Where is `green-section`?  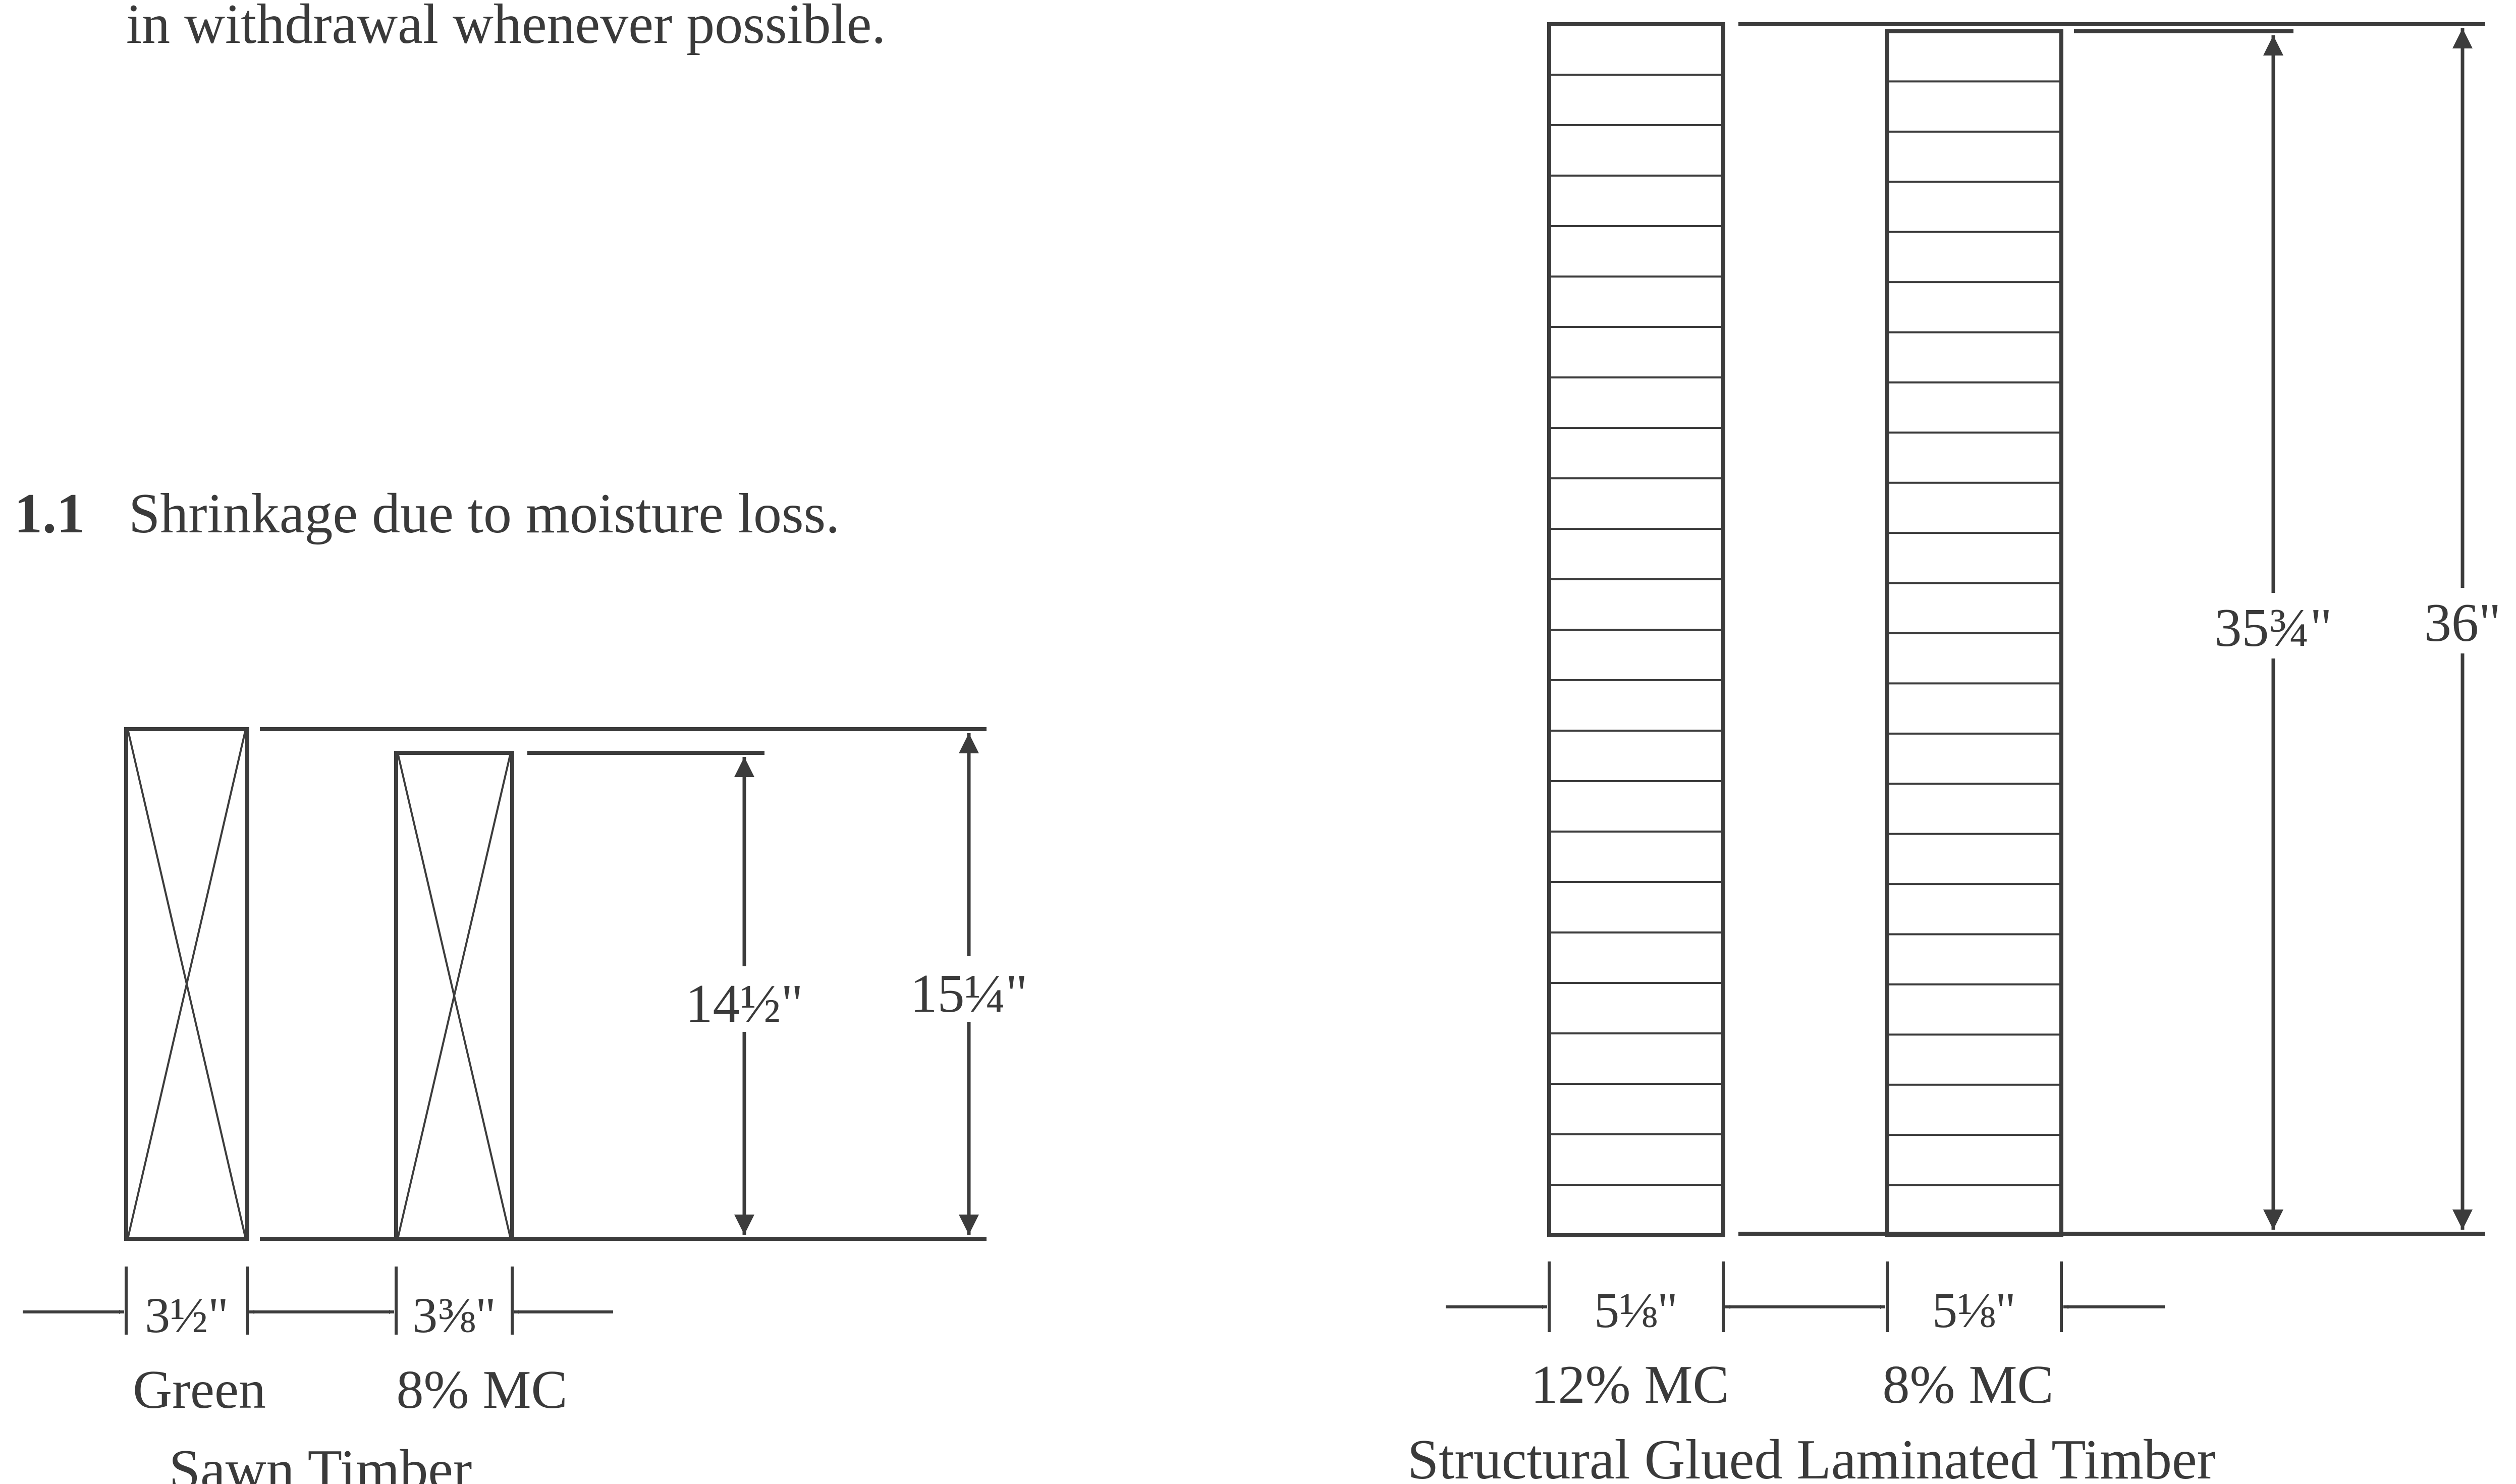 green-section is located at coordinates (186, 984).